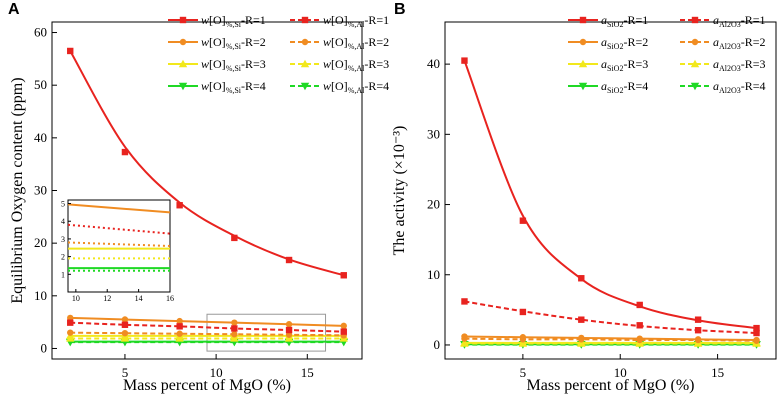  What do you see at coordinates (356, 65) in the screenshot?
I see `legend-label: w[O]%,Al-R=3` at bounding box center [356, 65].